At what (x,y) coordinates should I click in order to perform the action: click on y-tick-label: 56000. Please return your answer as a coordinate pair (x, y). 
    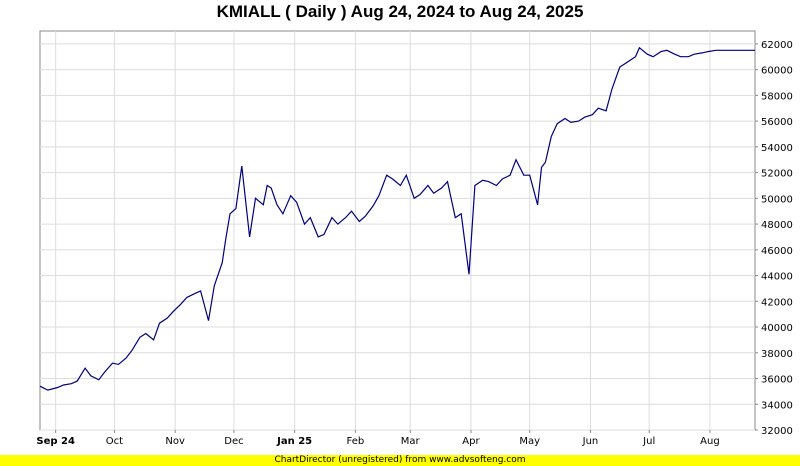
    Looking at the image, I should click on (777, 122).